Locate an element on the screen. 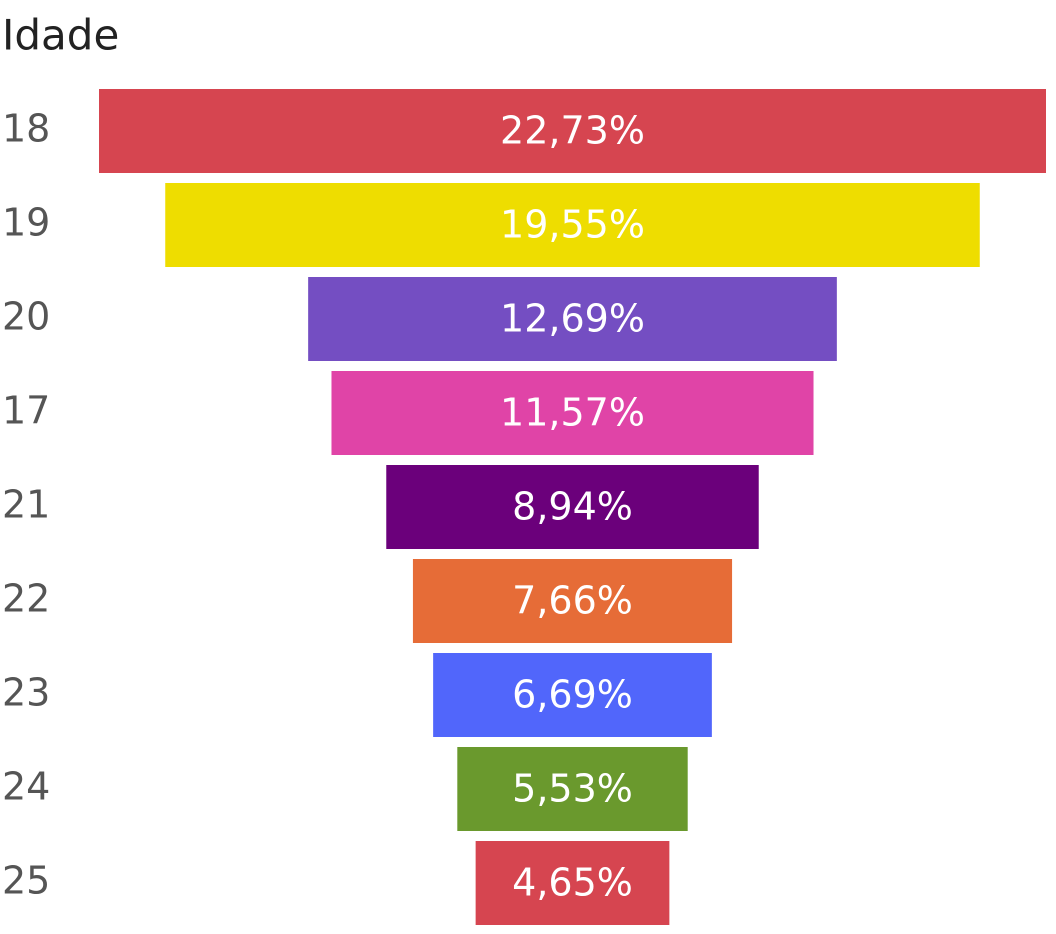 This screenshot has width=1056, height=934. value-label: 8,94% is located at coordinates (572, 507).